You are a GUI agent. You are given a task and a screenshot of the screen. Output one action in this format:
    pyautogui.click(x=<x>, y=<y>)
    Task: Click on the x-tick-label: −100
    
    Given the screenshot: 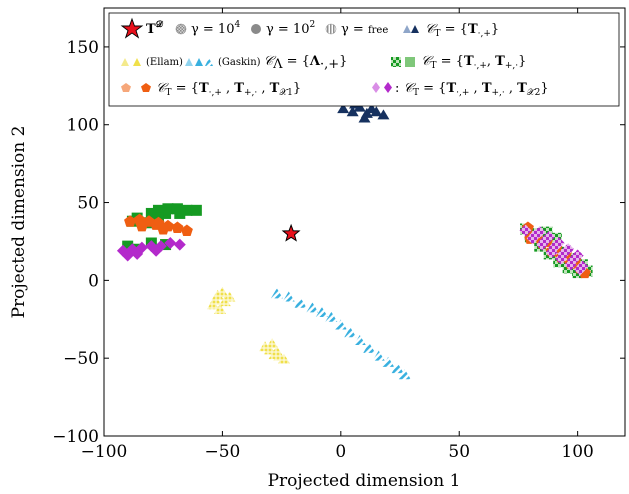 What is the action you would take?
    pyautogui.click(x=104, y=452)
    